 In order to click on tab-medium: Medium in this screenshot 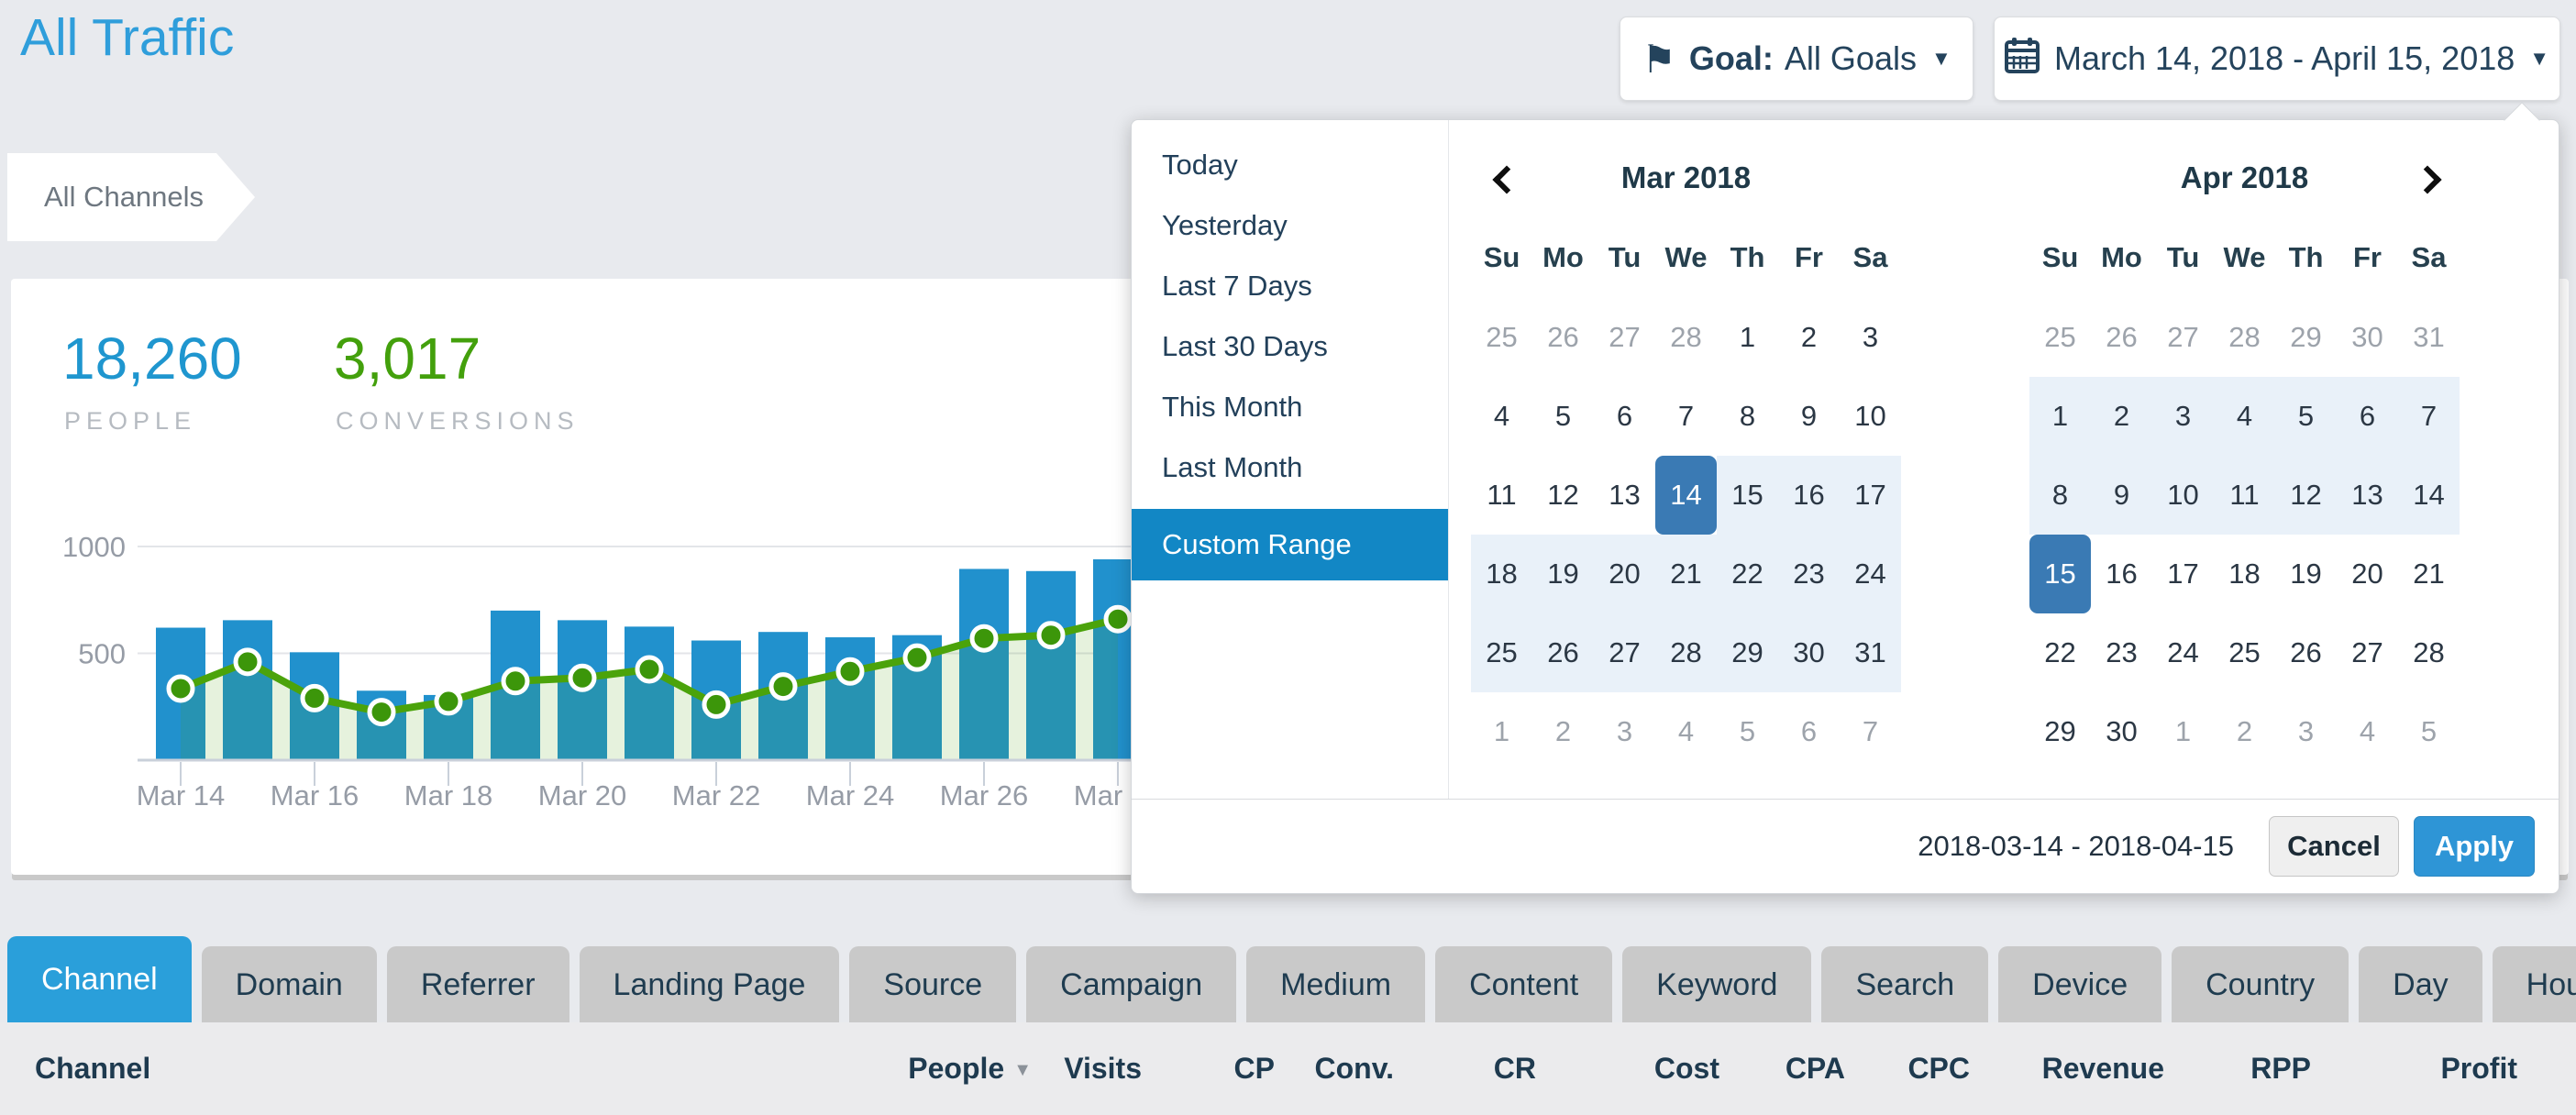, I will do `click(1336, 984)`.